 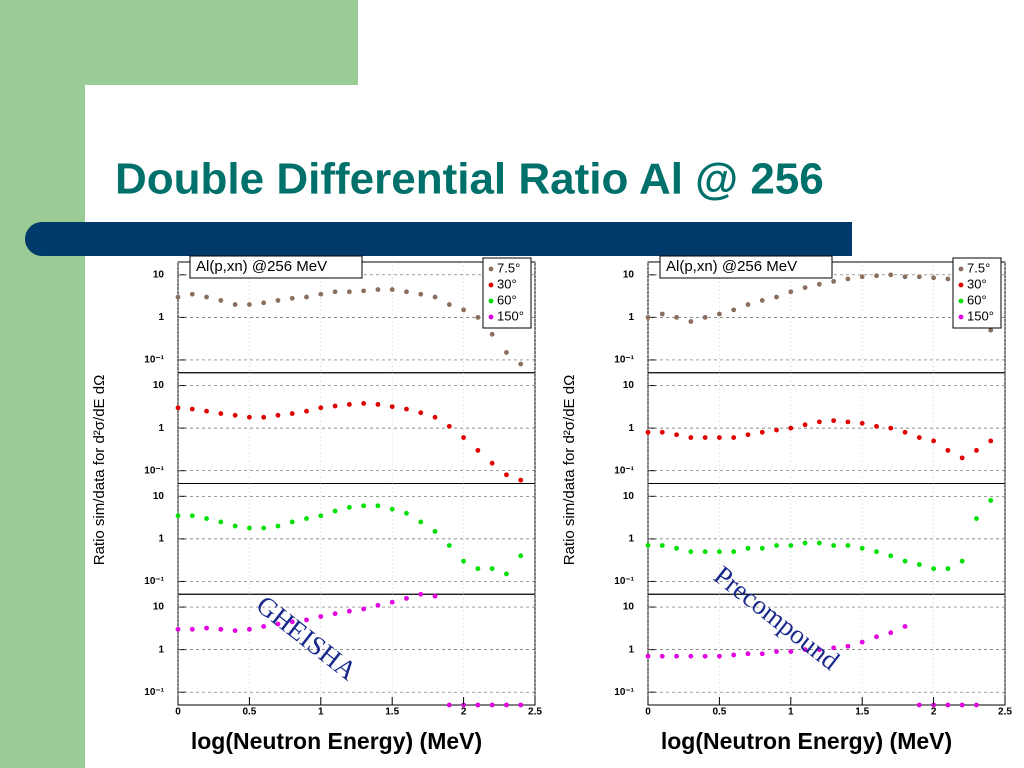 I want to click on x-tick-label: 2, so click(x=464, y=712).